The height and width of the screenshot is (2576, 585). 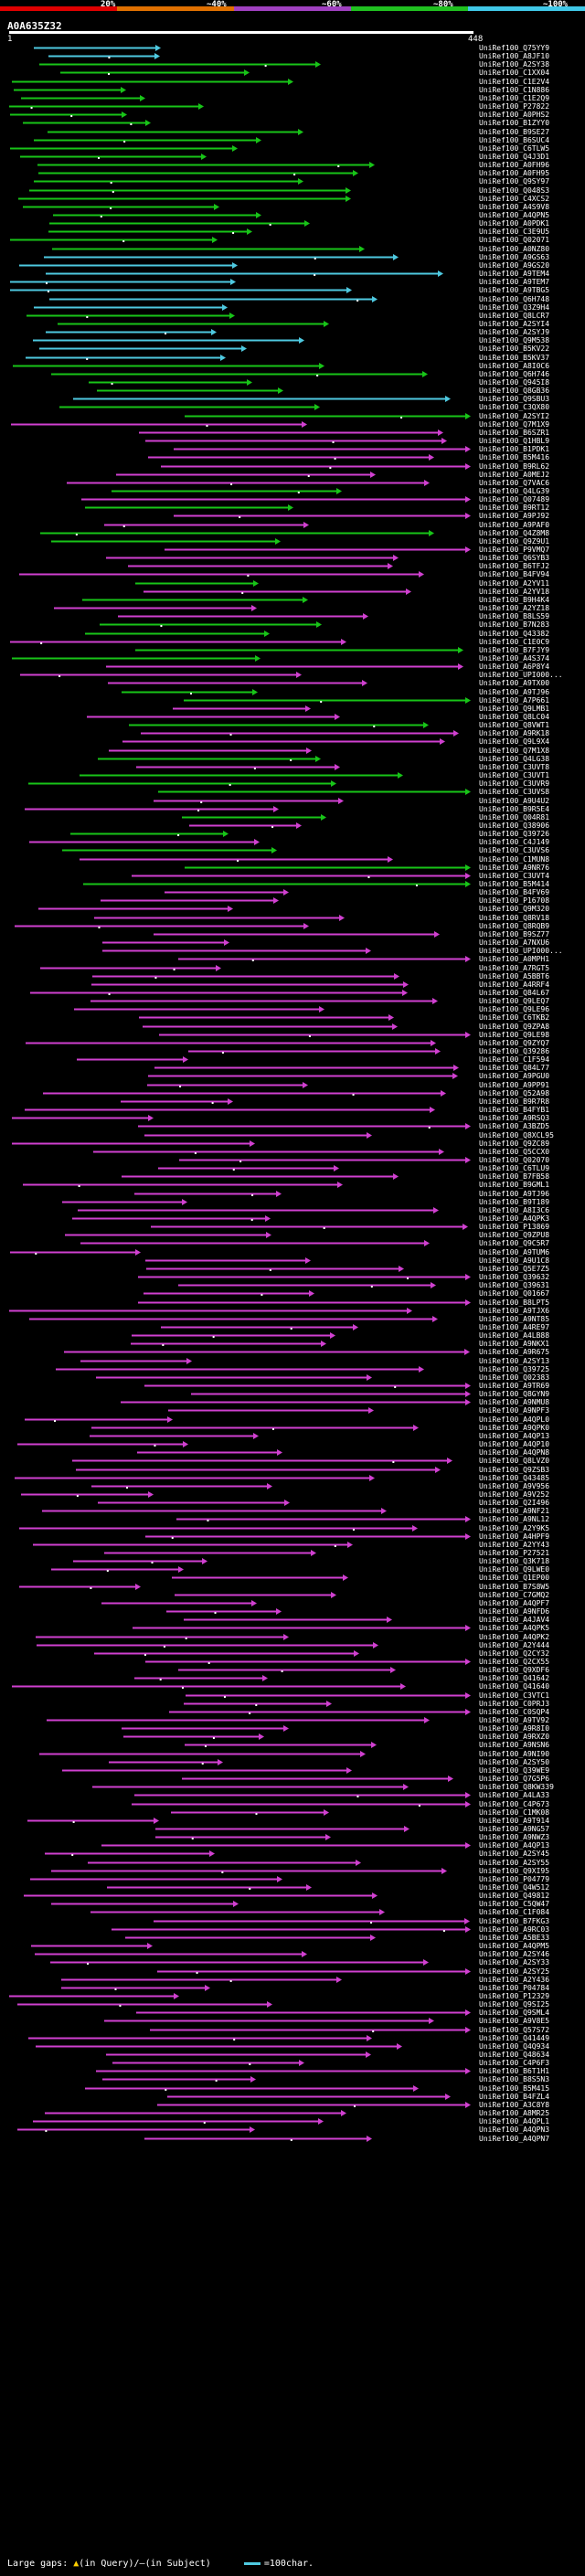 I want to click on alignment-row: UniRef100_B6SUC4, so click(x=293, y=140).